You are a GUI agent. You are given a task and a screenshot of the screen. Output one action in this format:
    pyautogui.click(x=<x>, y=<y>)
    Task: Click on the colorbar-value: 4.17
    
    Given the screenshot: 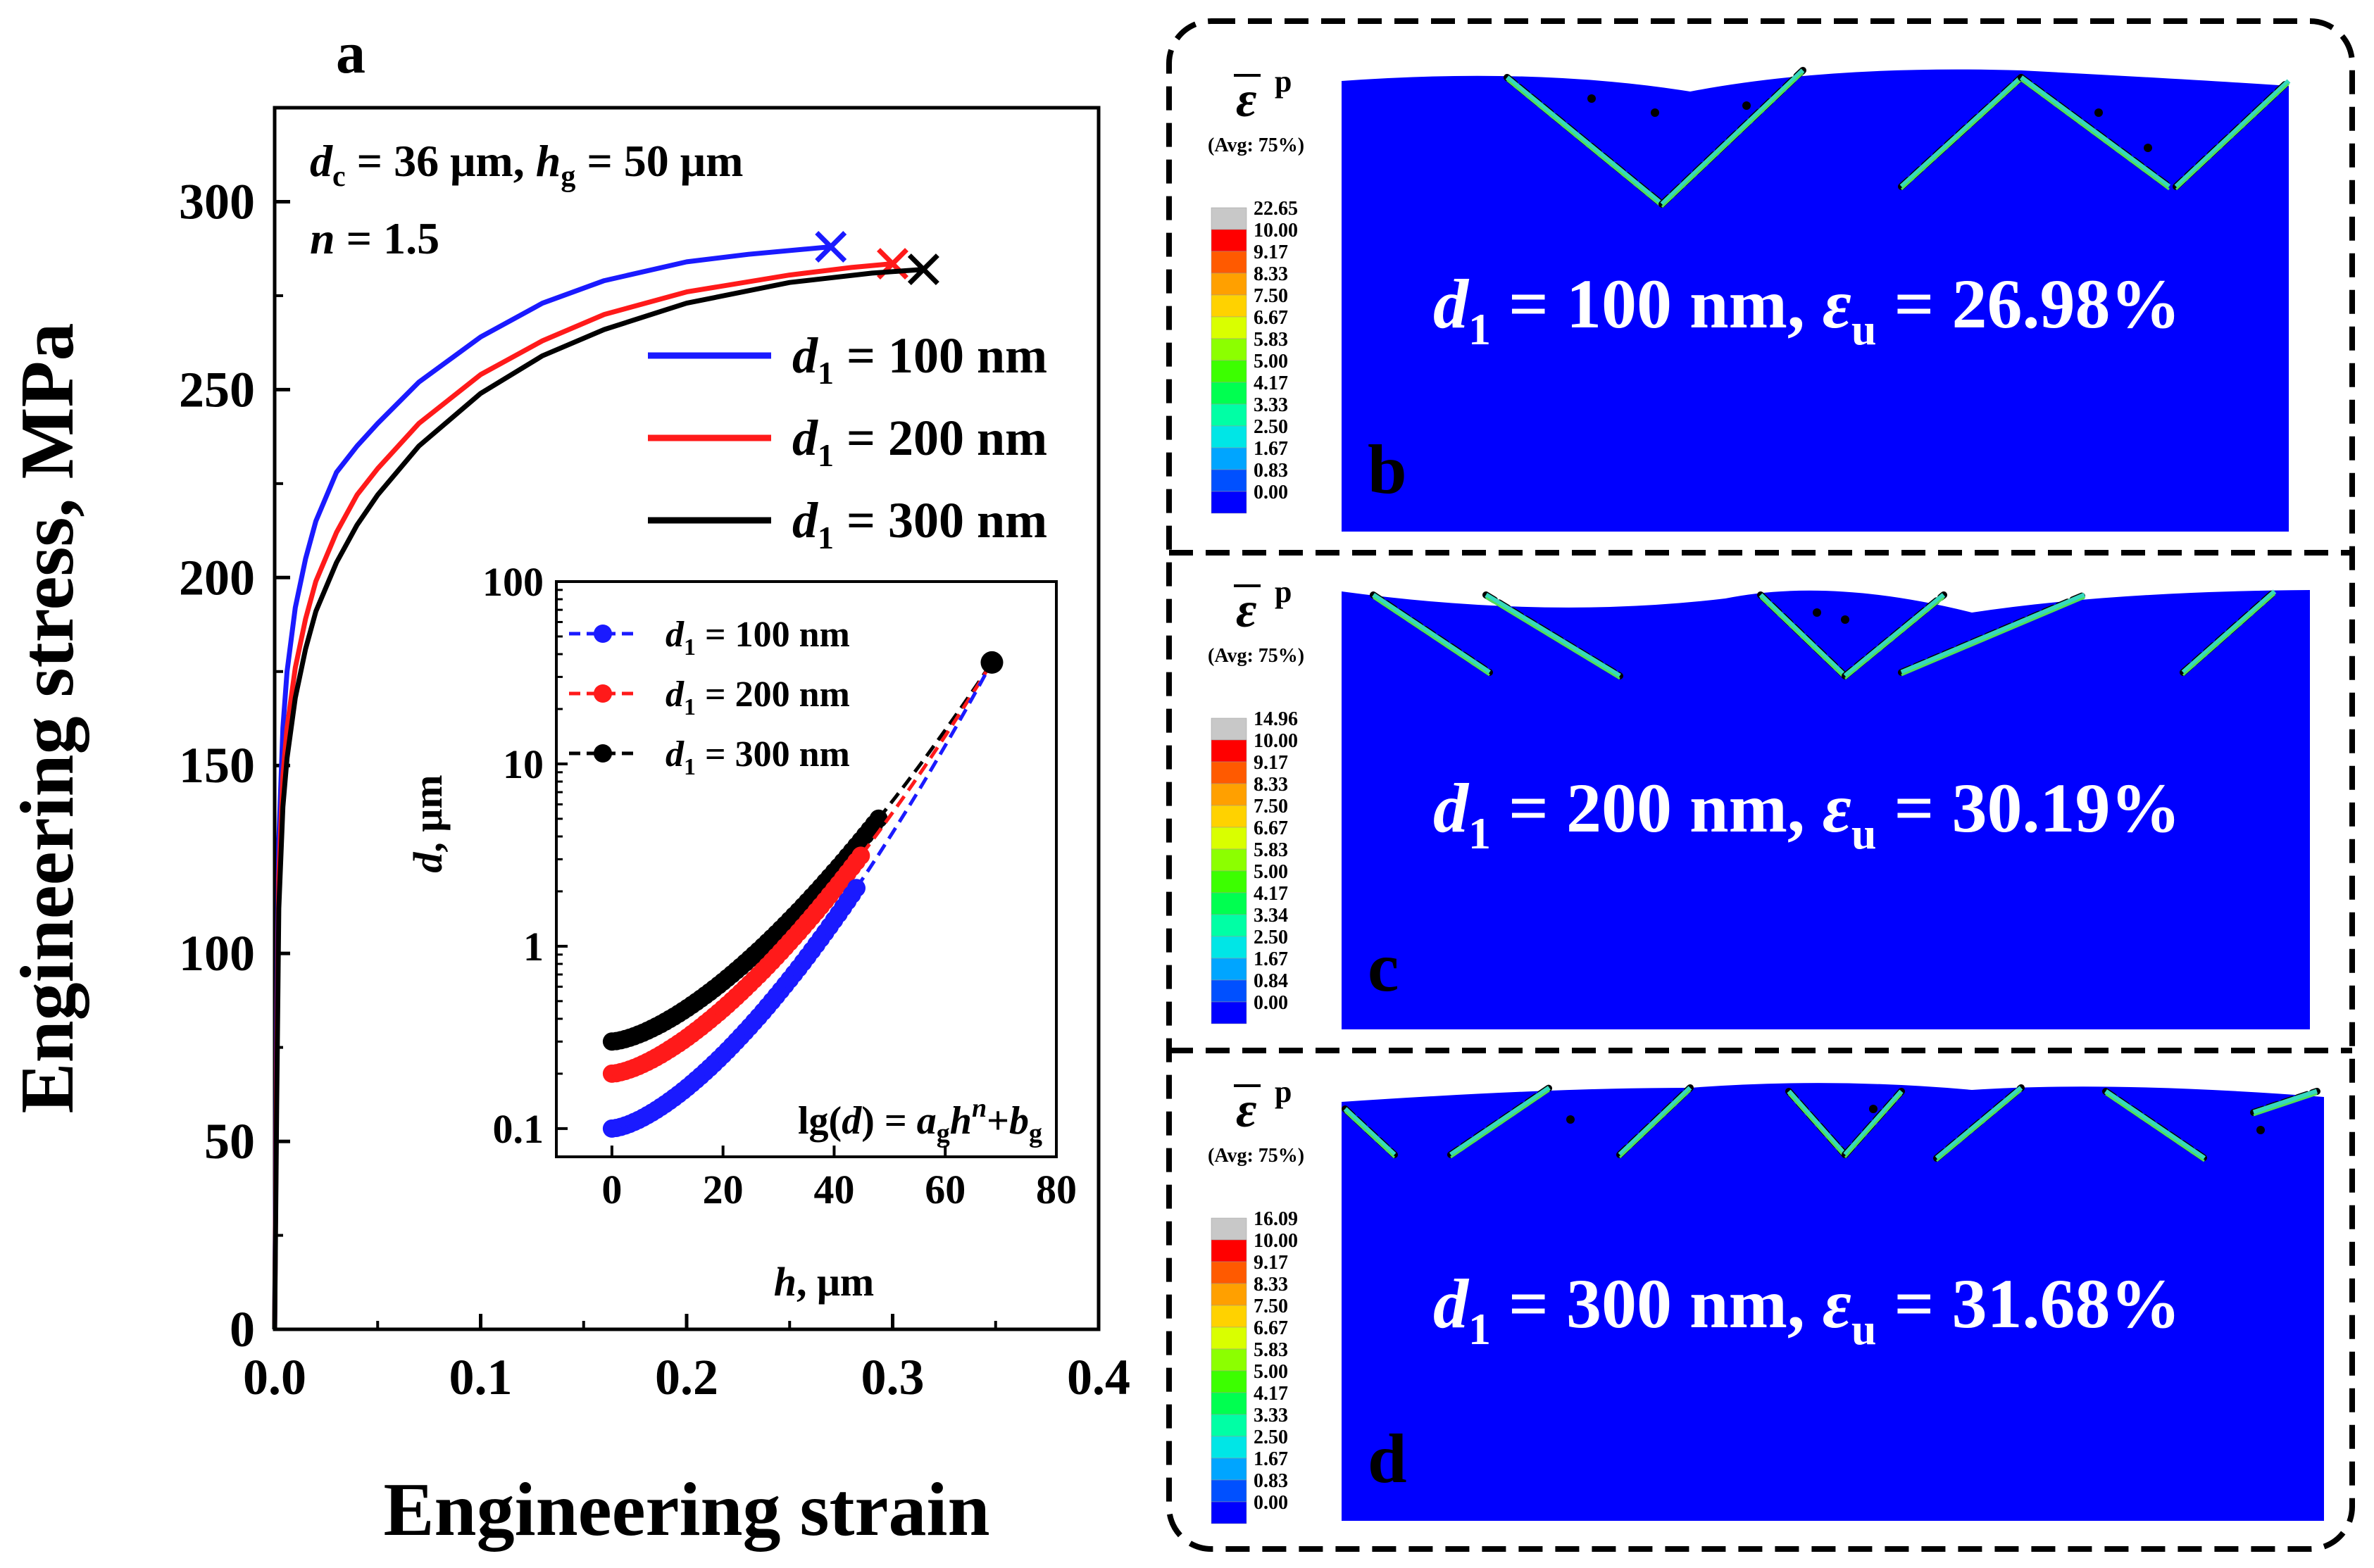 What is the action you would take?
    pyautogui.click(x=1271, y=1394)
    